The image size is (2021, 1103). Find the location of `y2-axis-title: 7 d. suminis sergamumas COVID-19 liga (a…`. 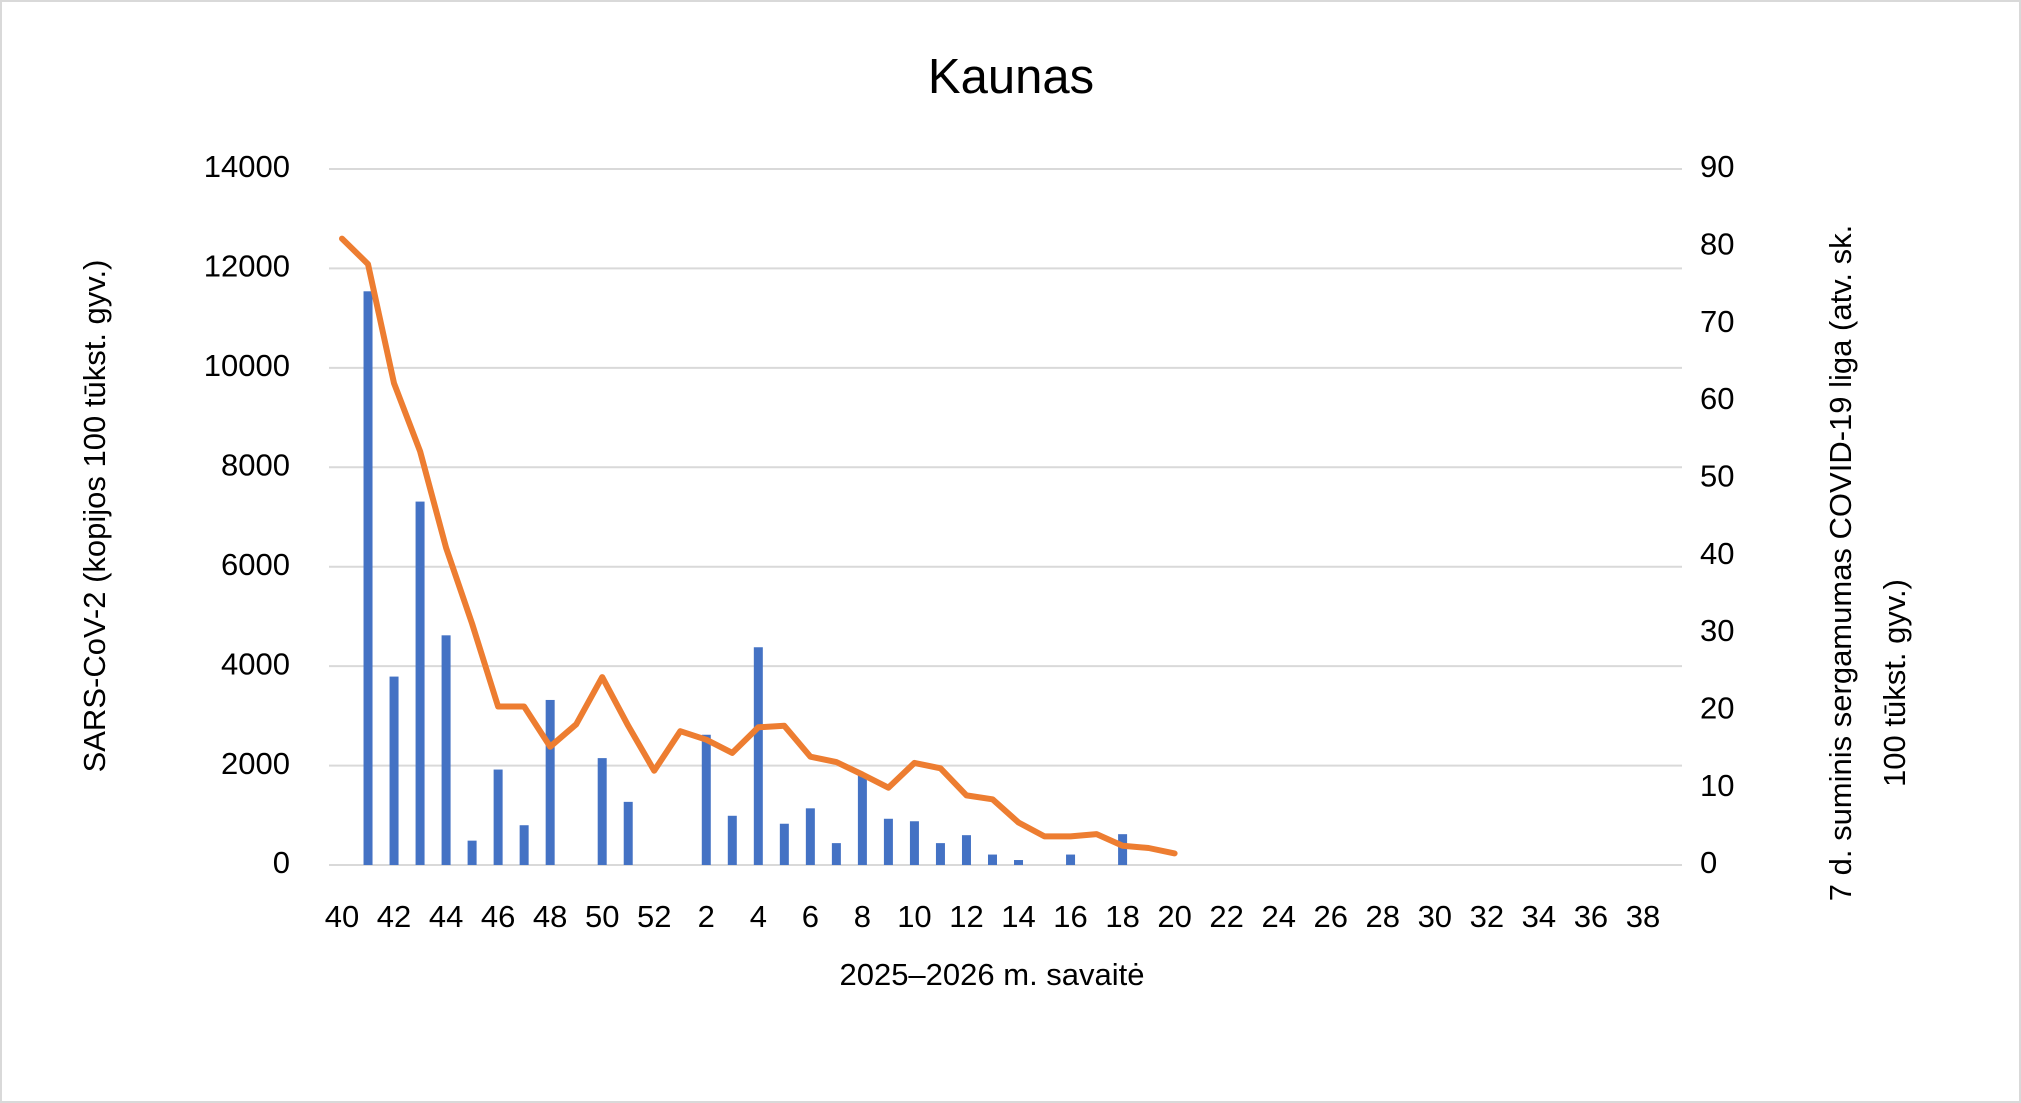

y2-axis-title: 7 d. suminis sergamumas COVID-19 liga (a… is located at coordinates (1840, 563).